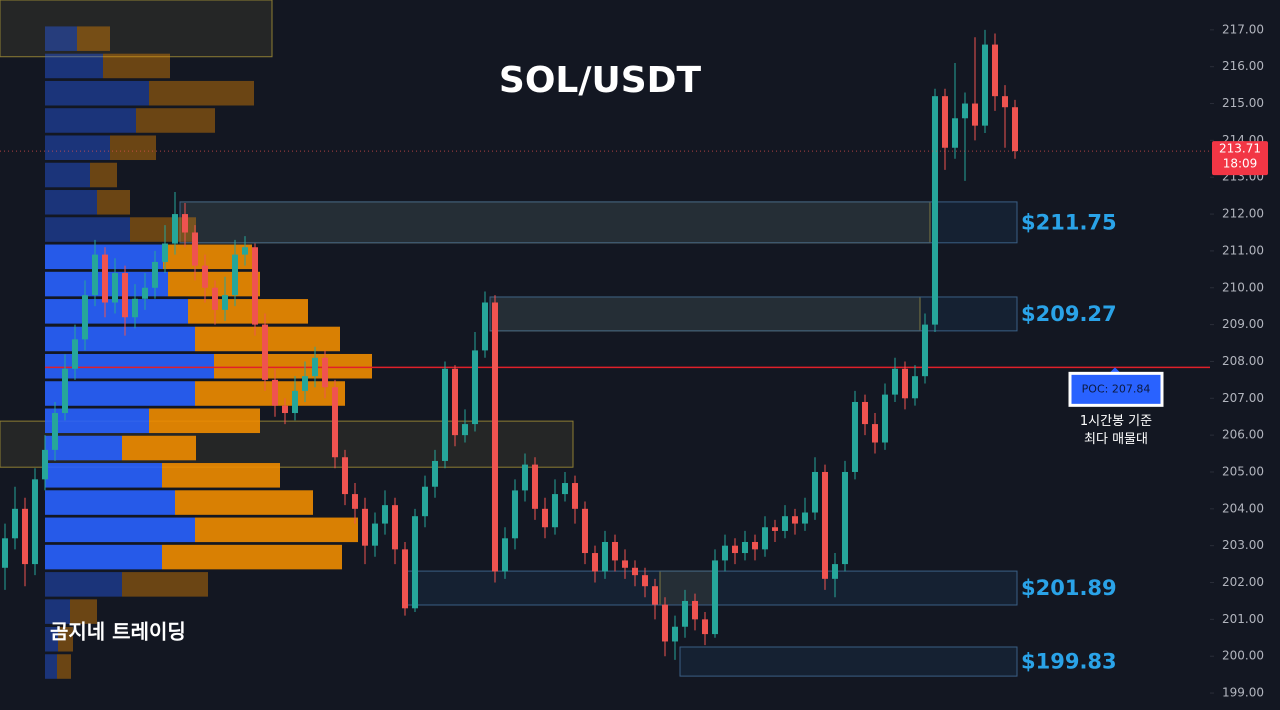 This screenshot has height=710, width=1280. Describe the element at coordinates (1243, 582) in the screenshot. I see `y-tick-label: 202.00` at that location.